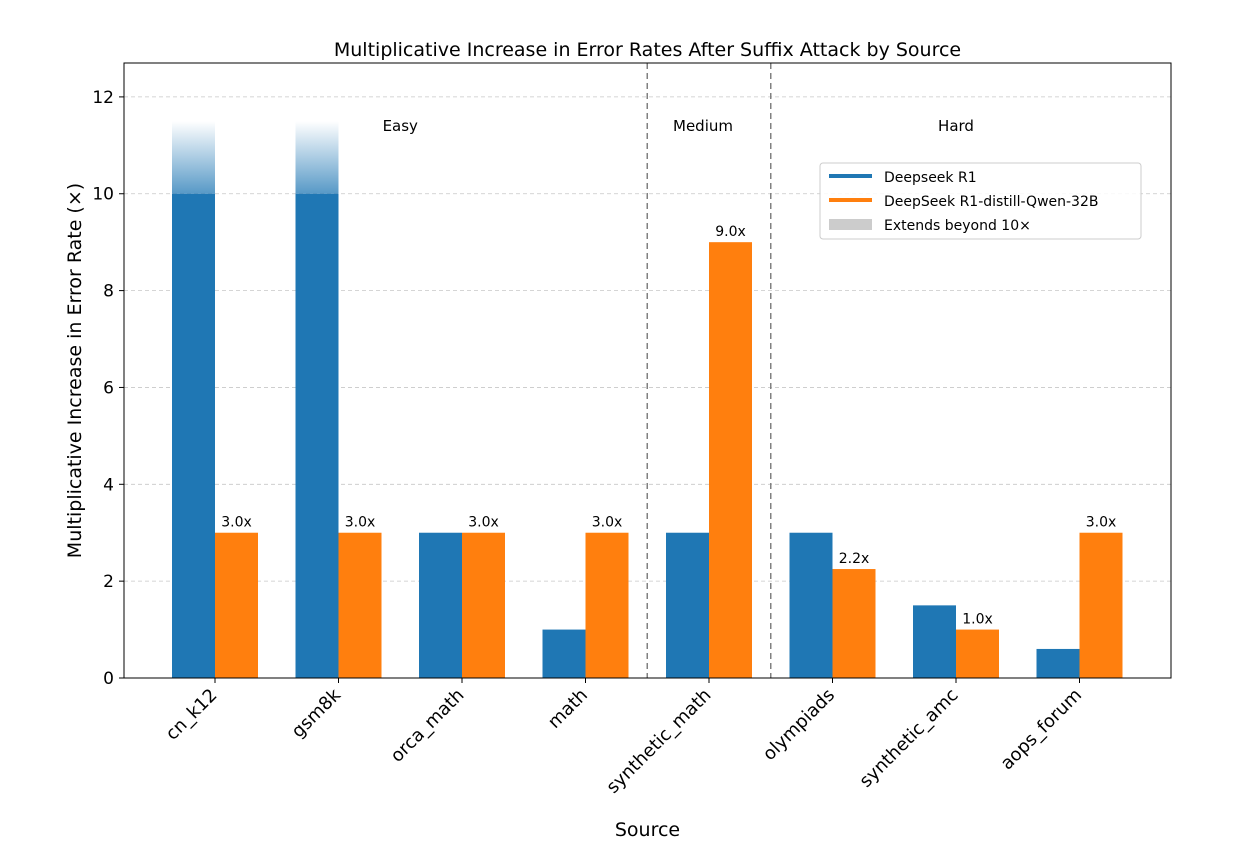  What do you see at coordinates (103, 195) in the screenshot?
I see `y-tick-label: 10` at bounding box center [103, 195].